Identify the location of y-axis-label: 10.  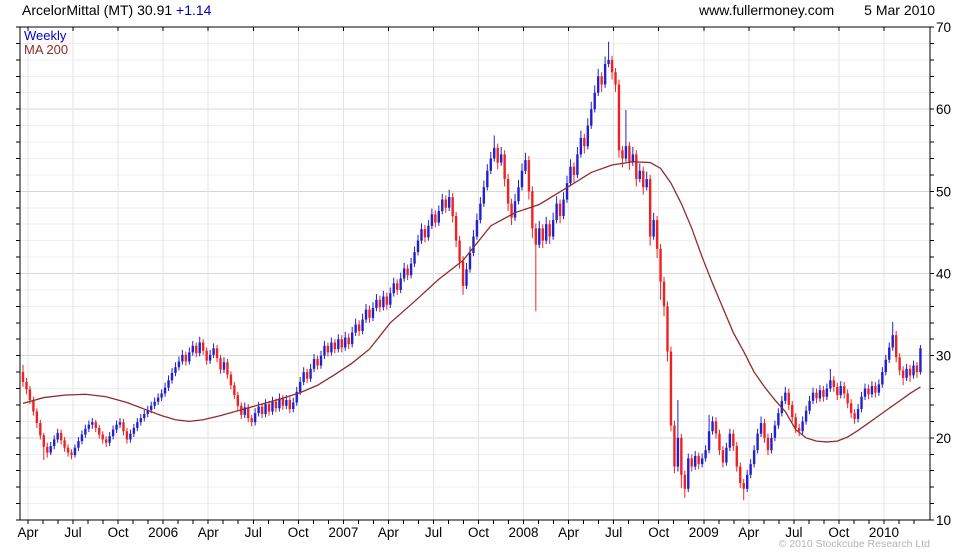
(943, 520).